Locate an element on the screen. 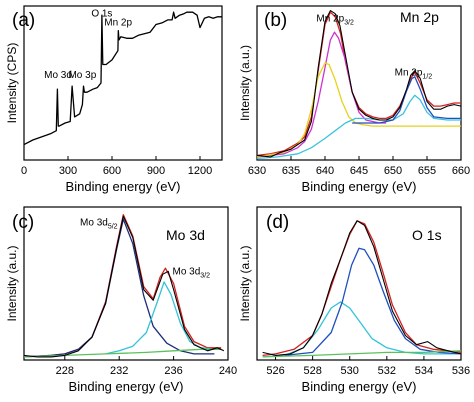  panel-letter: (c) is located at coordinates (23, 222).